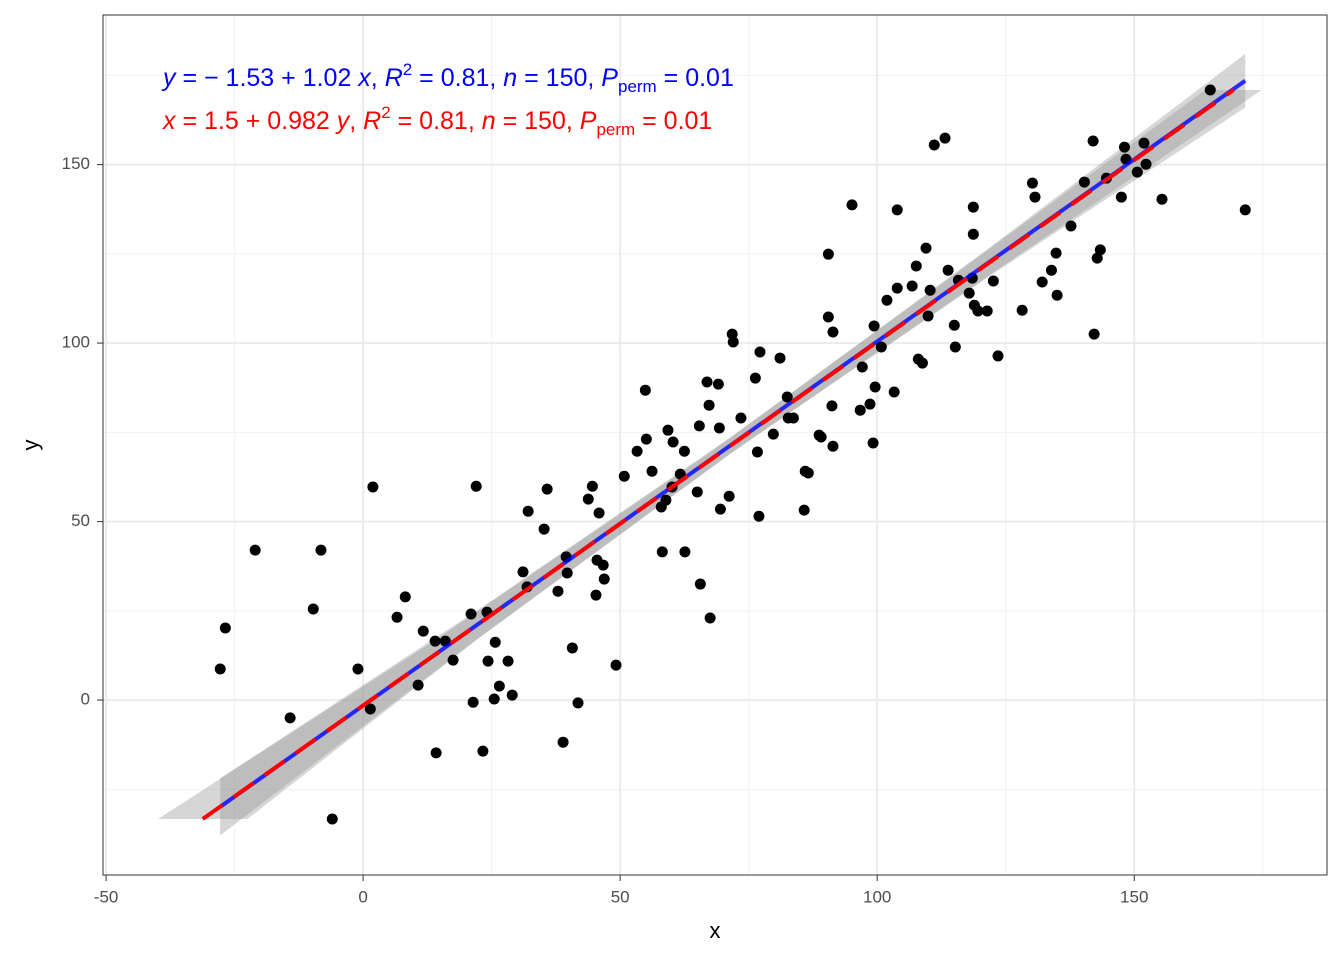  Describe the element at coordinates (620, 896) in the screenshot. I see `x-tick-label: 50` at that location.